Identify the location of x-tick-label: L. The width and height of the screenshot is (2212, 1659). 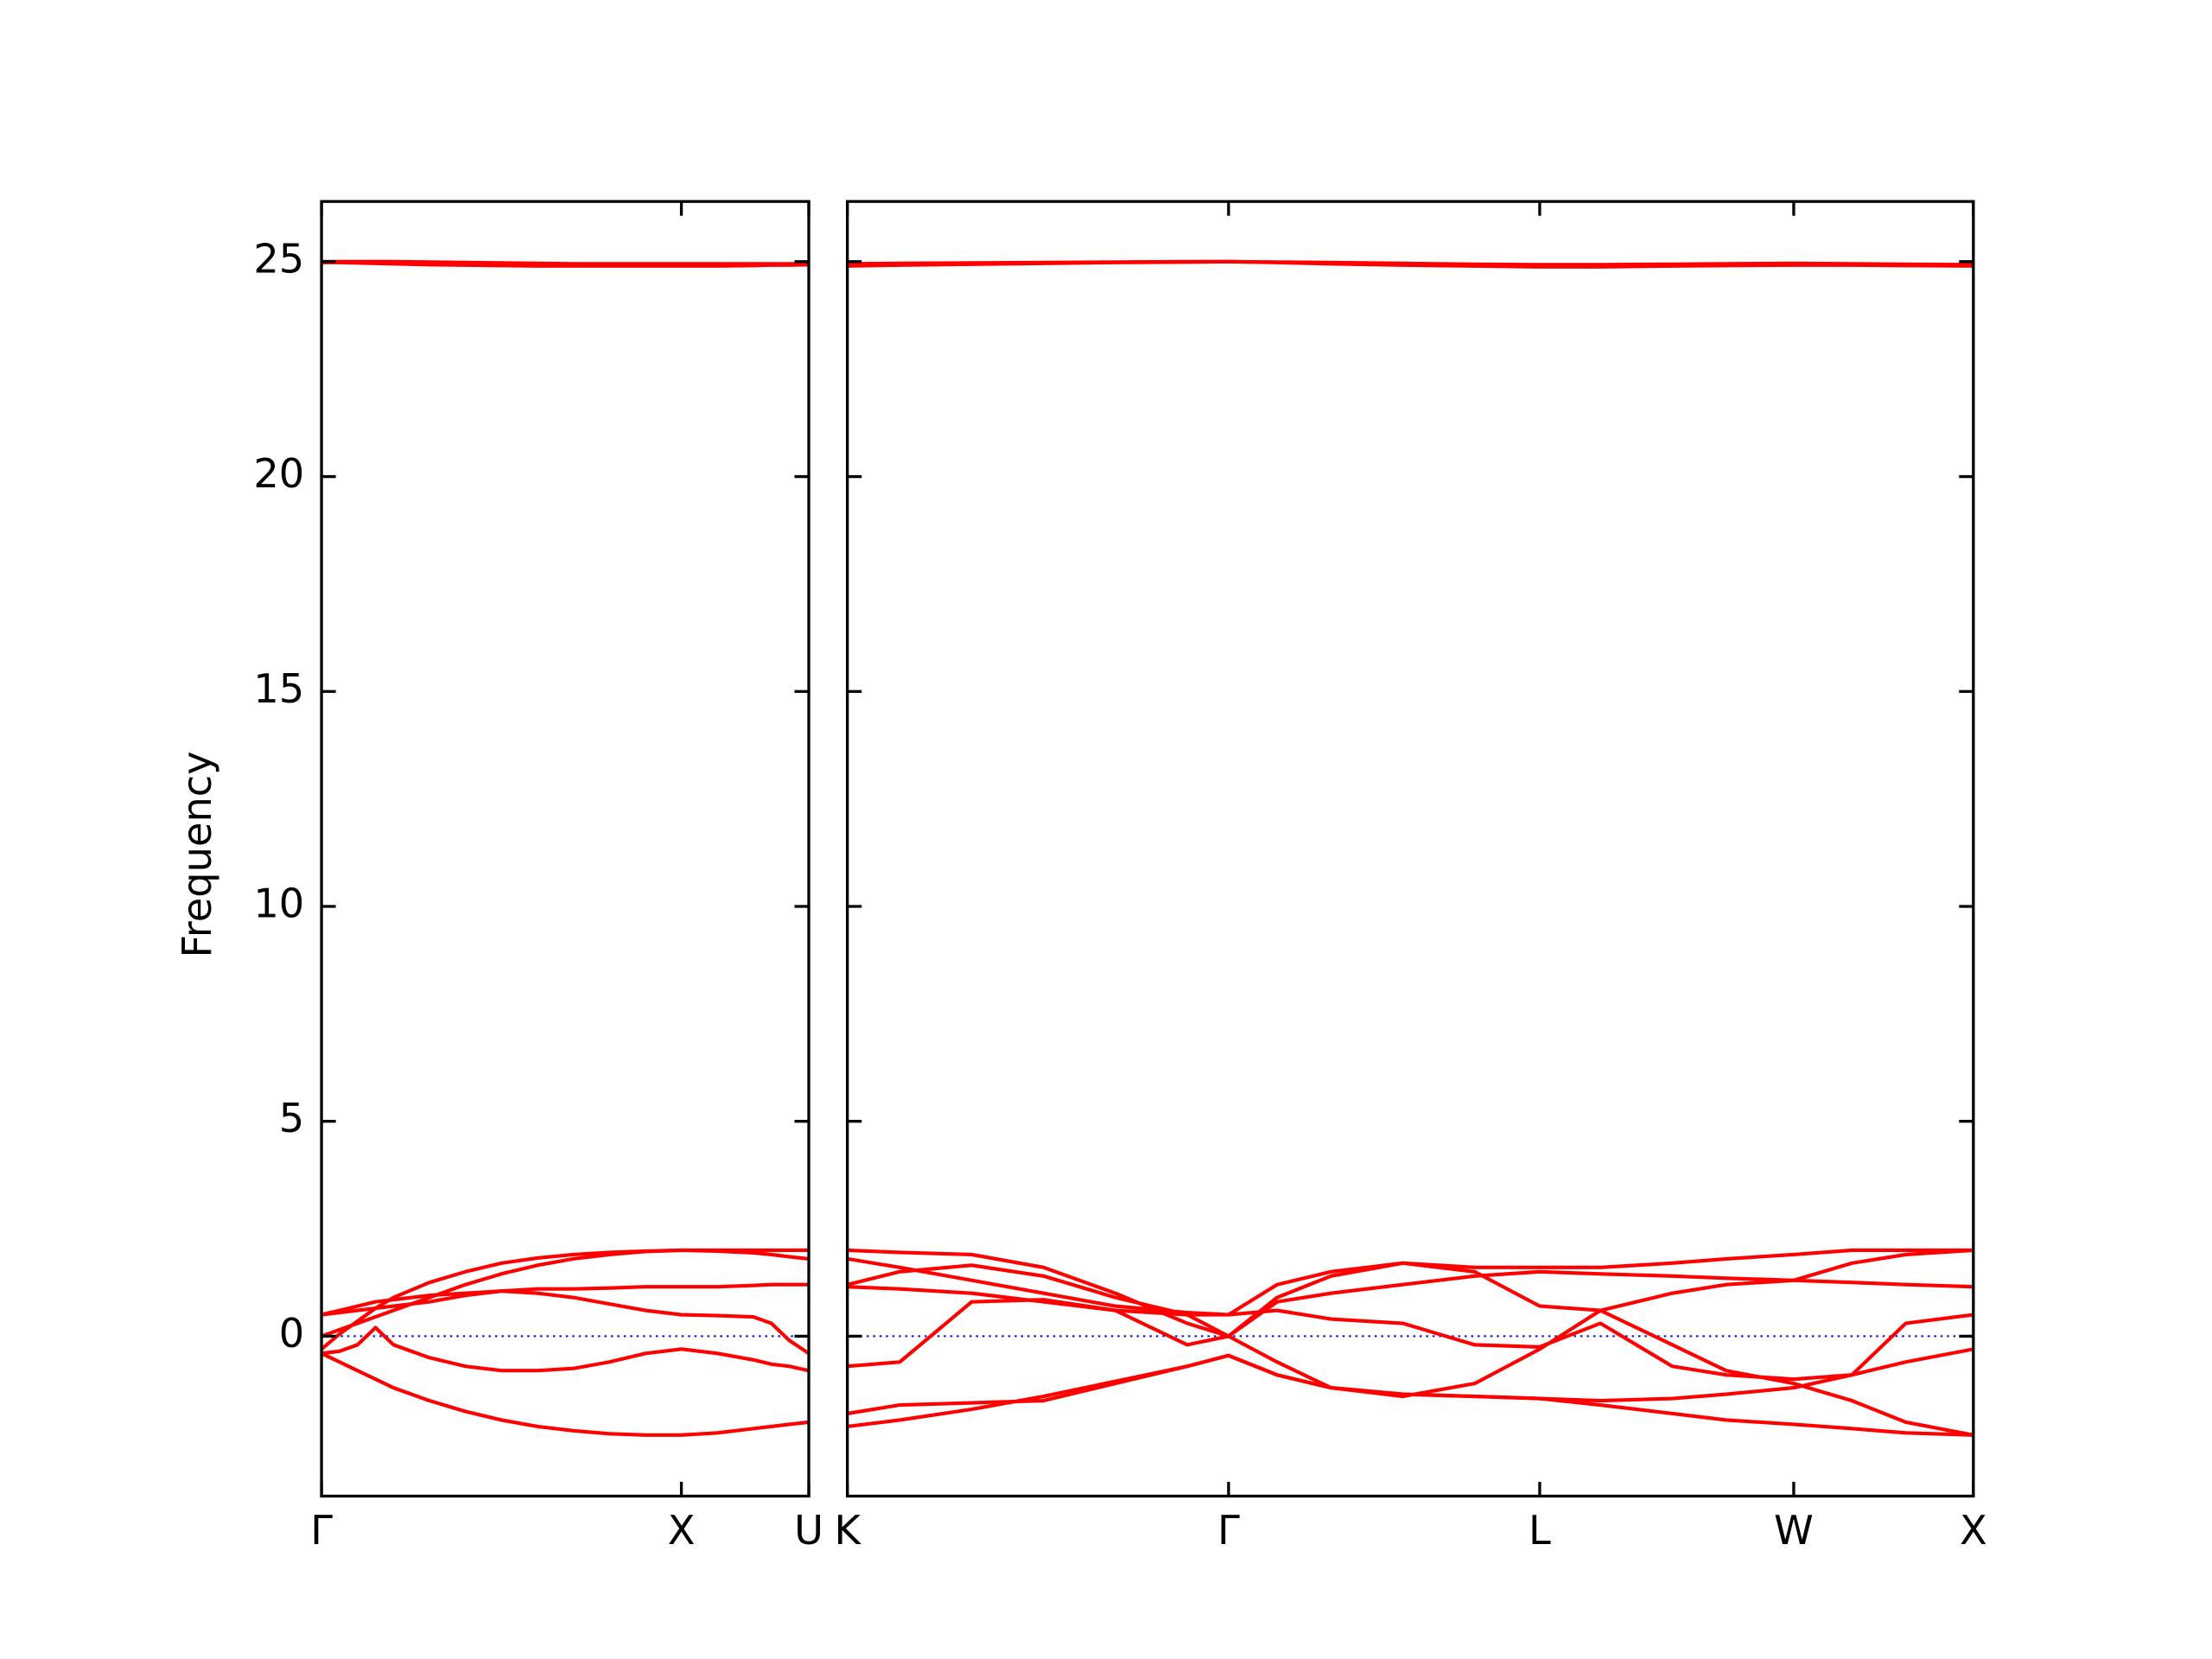
(1540, 1530).